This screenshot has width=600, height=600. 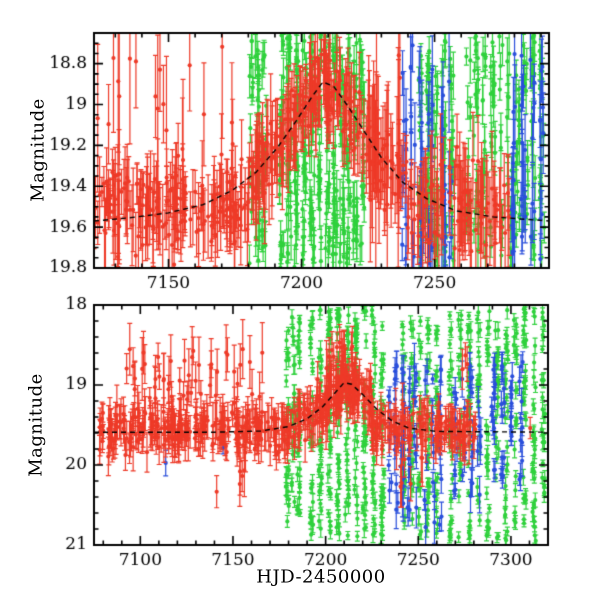 What do you see at coordinates (38, 150) in the screenshot?
I see `y-axis-label-top: Magnitude` at bounding box center [38, 150].